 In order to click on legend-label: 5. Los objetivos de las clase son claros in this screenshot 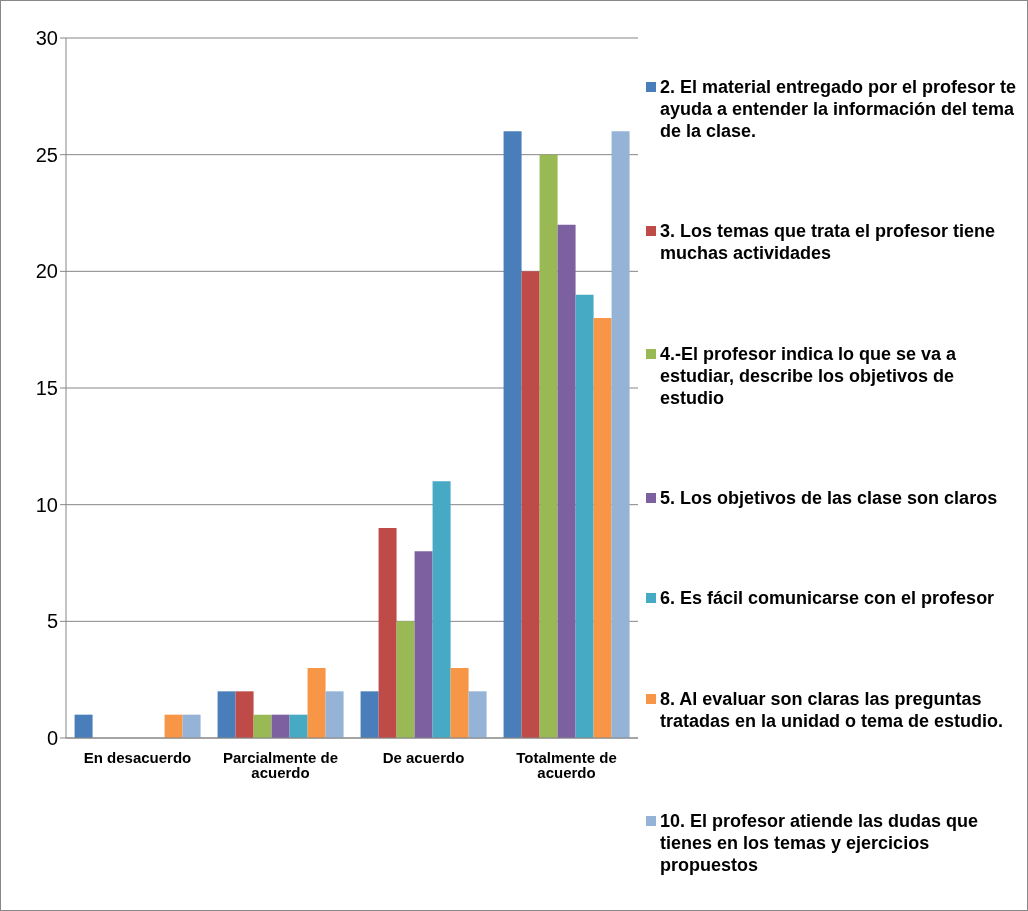, I will do `click(829, 498)`.